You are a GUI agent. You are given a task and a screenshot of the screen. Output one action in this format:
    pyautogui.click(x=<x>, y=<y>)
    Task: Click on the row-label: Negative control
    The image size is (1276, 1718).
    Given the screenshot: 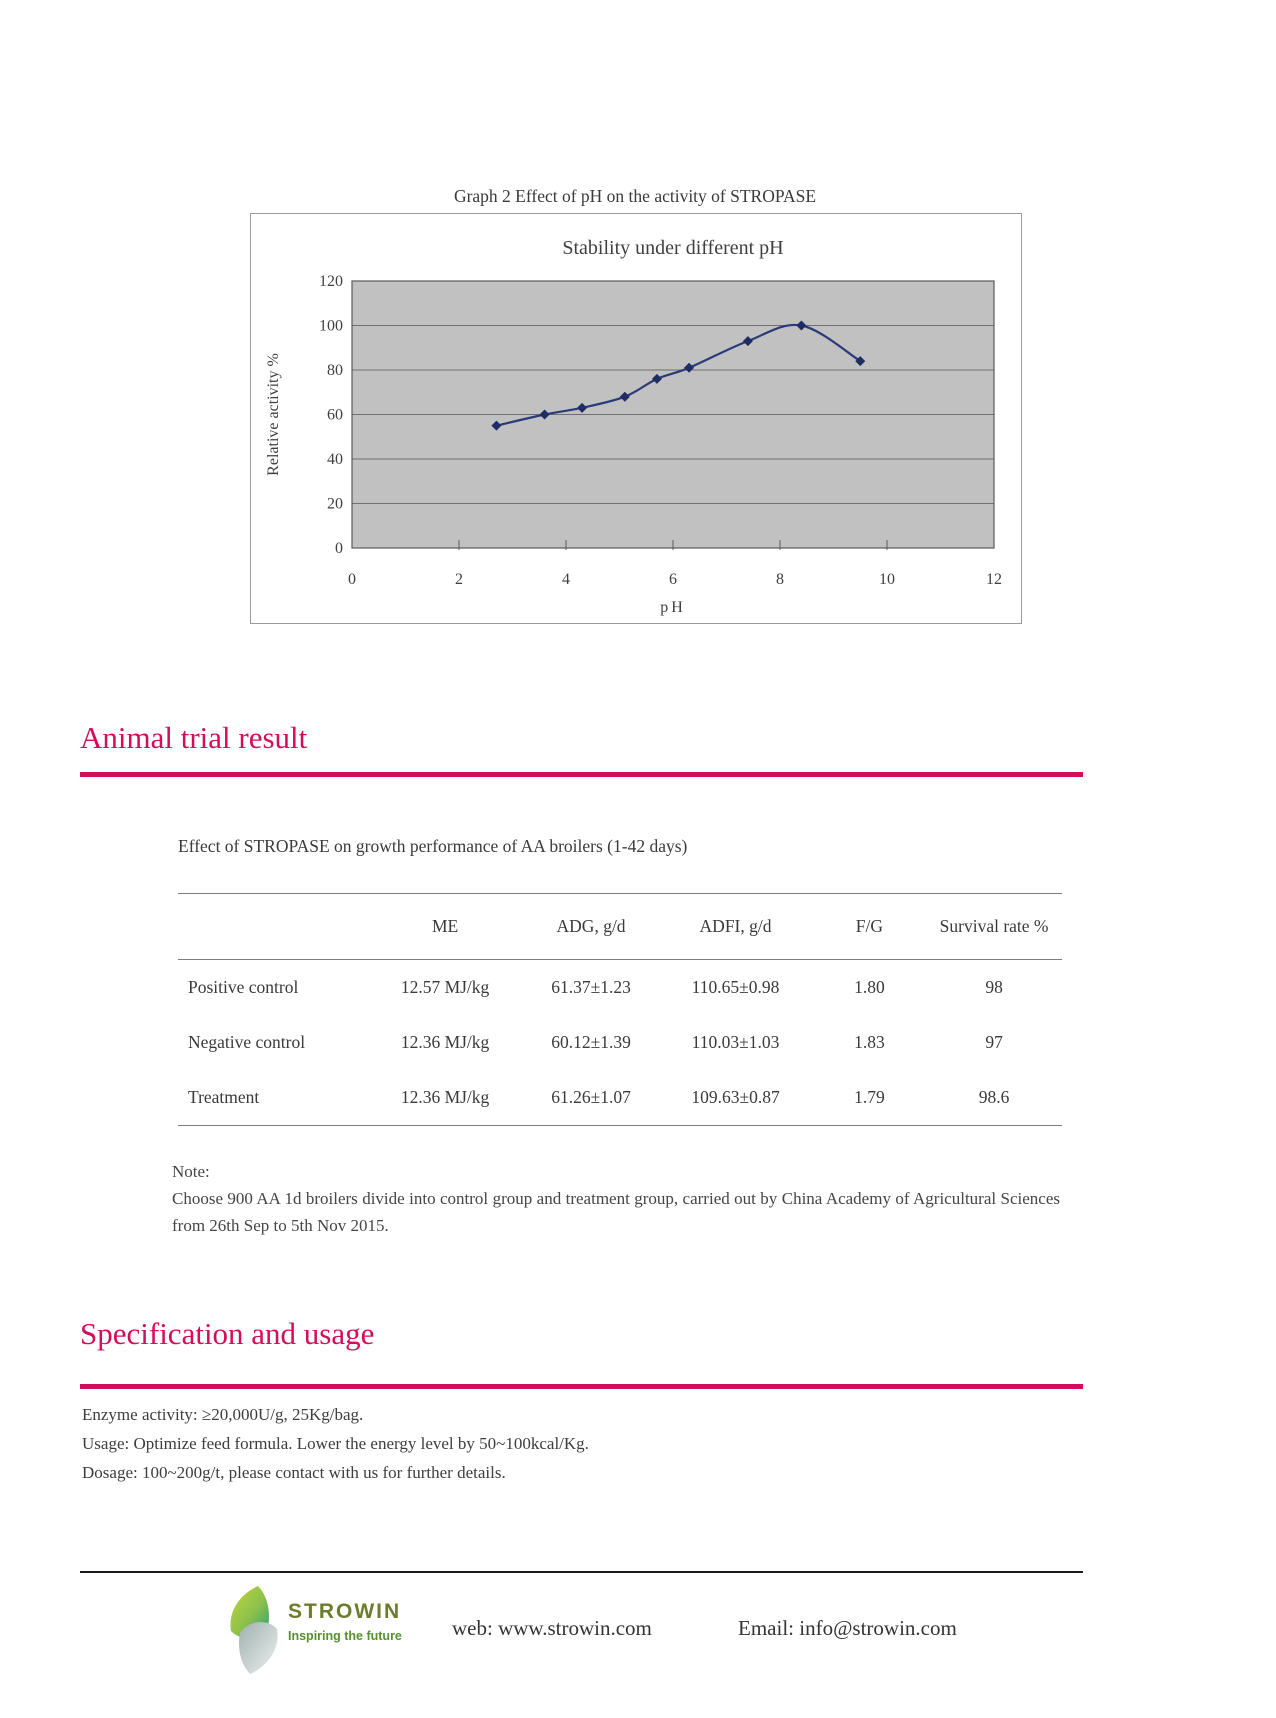 What is the action you would take?
    pyautogui.click(x=247, y=1042)
    